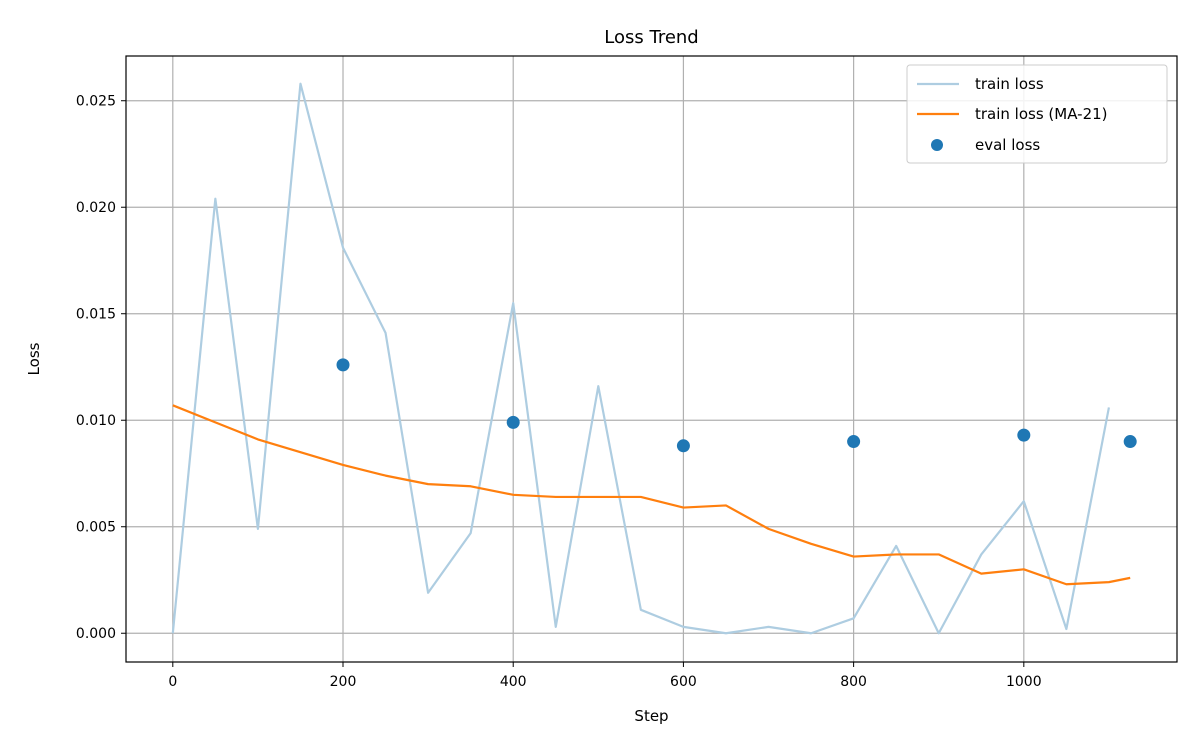  Describe the element at coordinates (96, 528) in the screenshot. I see `y-tick-label: 0.005` at that location.